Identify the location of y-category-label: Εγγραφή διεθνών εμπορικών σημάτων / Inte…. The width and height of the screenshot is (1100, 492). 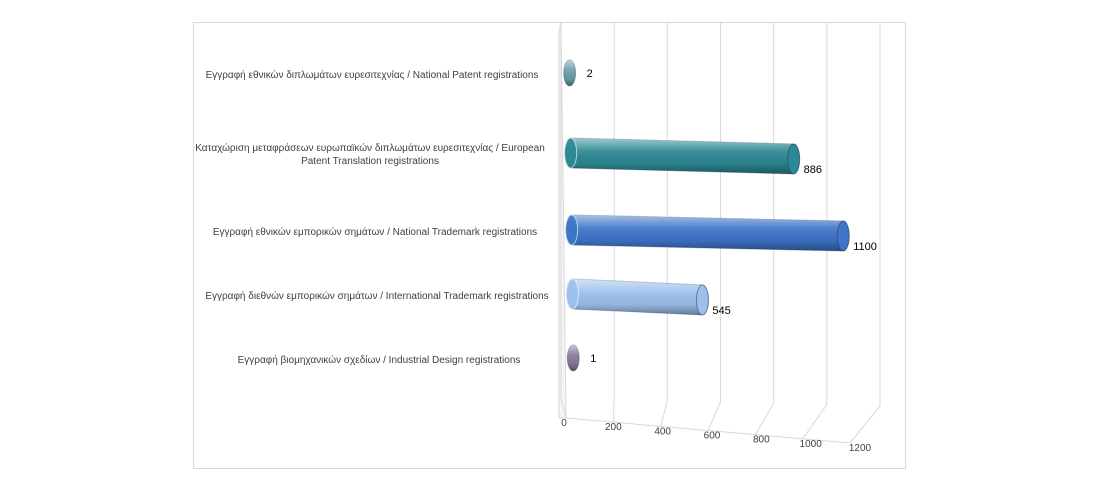
(377, 296).